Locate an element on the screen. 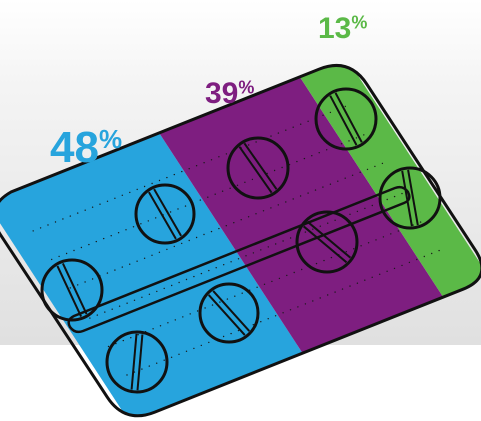  data-label-1: 48% is located at coordinates (86, 147).